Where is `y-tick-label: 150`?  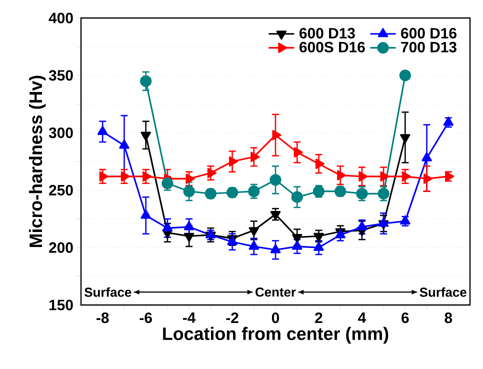 y-tick-label: 150 is located at coordinates (61, 305).